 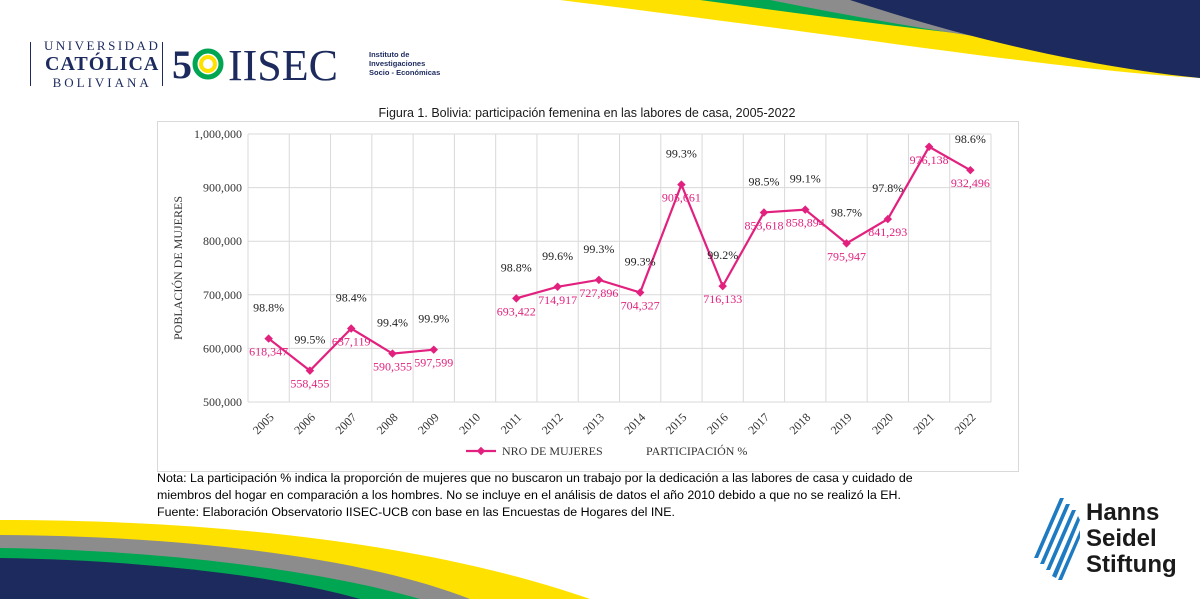 What do you see at coordinates (882, 423) in the screenshot?
I see `x-tick-label: 2020` at bounding box center [882, 423].